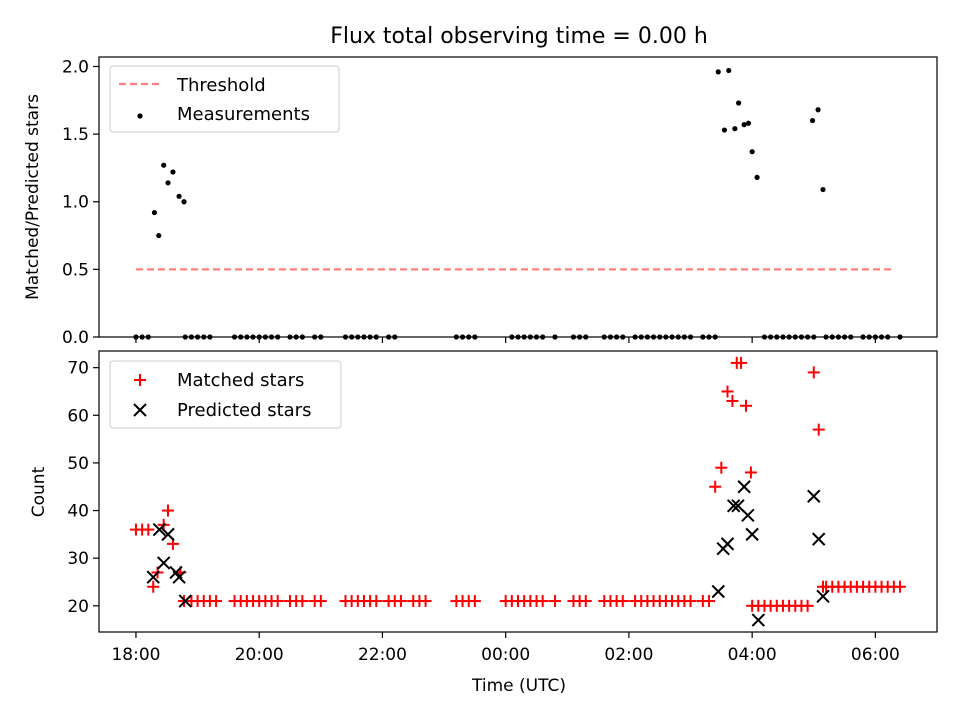 This screenshot has height=720, width=960. What do you see at coordinates (382, 655) in the screenshot?
I see `x-tick-label: 22:00` at bounding box center [382, 655].